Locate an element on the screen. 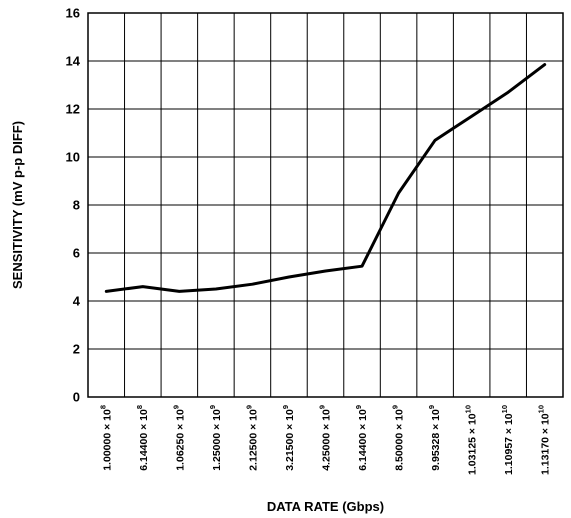  y-tick-label: 10 is located at coordinates (73, 157).